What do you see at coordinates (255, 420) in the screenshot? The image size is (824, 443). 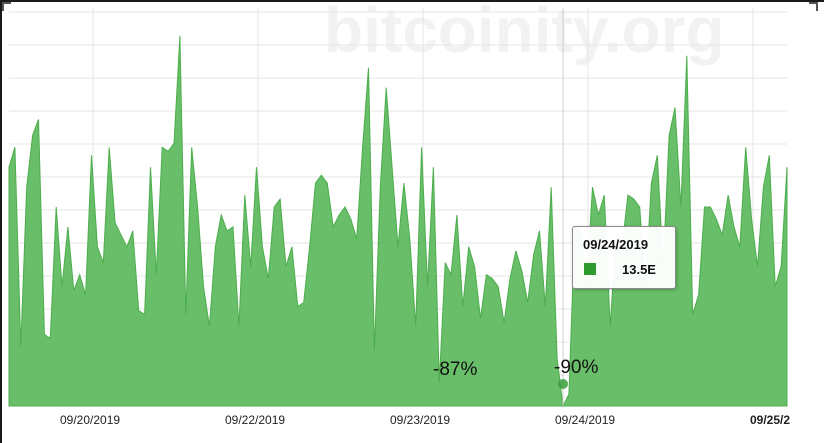 I see `x-tick-label: 09/22/2019` at bounding box center [255, 420].